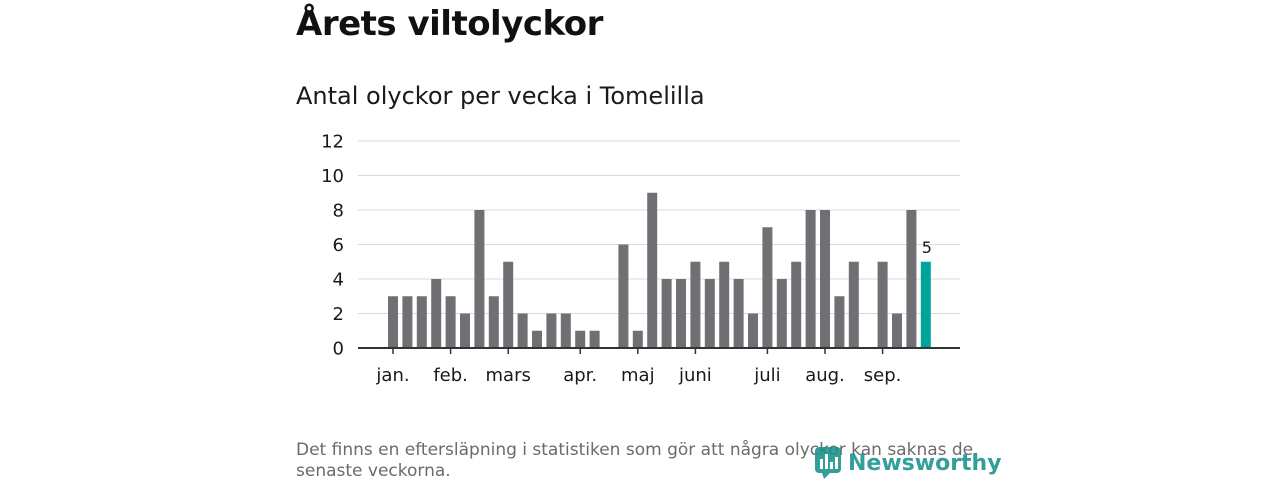 Image resolution: width=1280 pixels, height=482 pixels. I want to click on x-tick-label: jan., so click(392, 375).